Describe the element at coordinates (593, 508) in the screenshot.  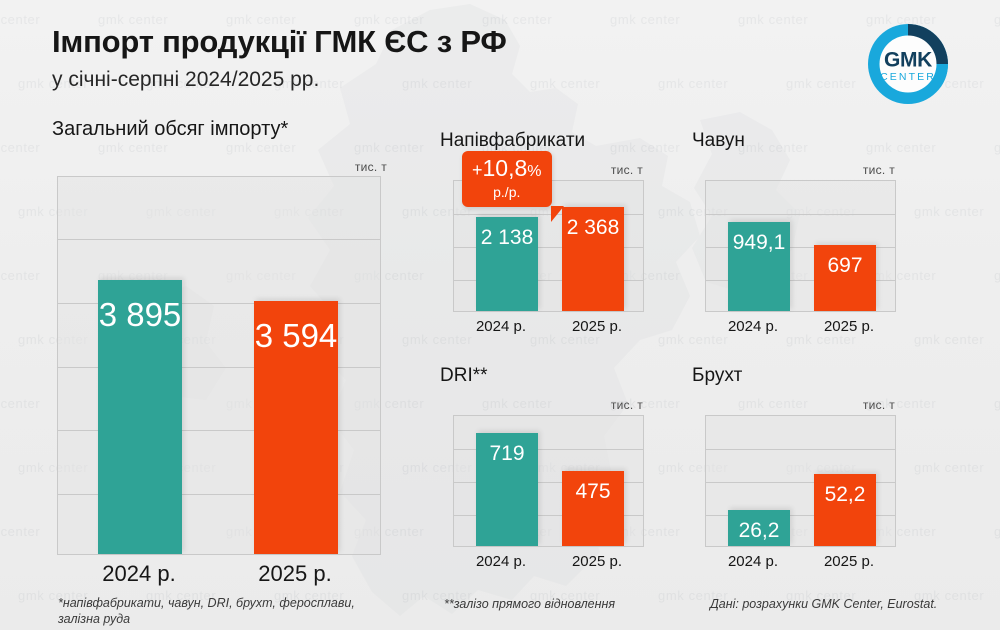
I see `bar-dri-2025: 475` at that location.